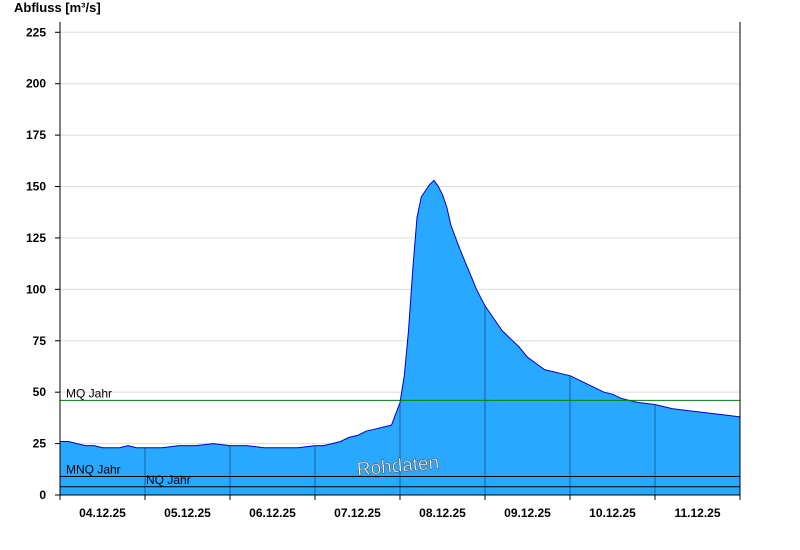 The width and height of the screenshot is (800, 550). I want to click on y-tick-label: 225, so click(36, 32).